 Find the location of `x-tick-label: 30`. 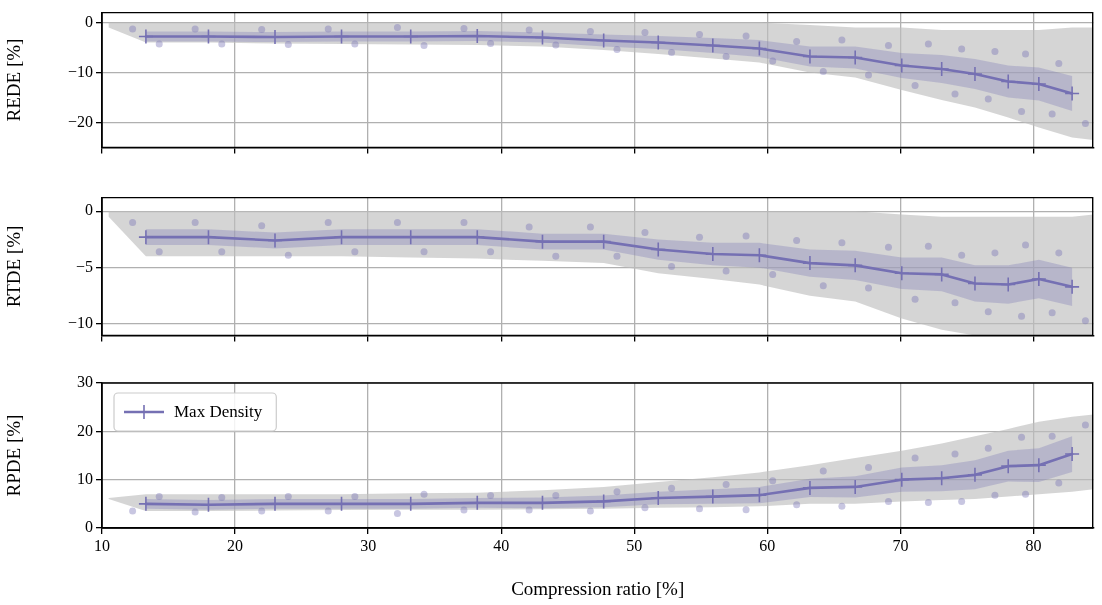

x-tick-label: 30 is located at coordinates (368, 545).